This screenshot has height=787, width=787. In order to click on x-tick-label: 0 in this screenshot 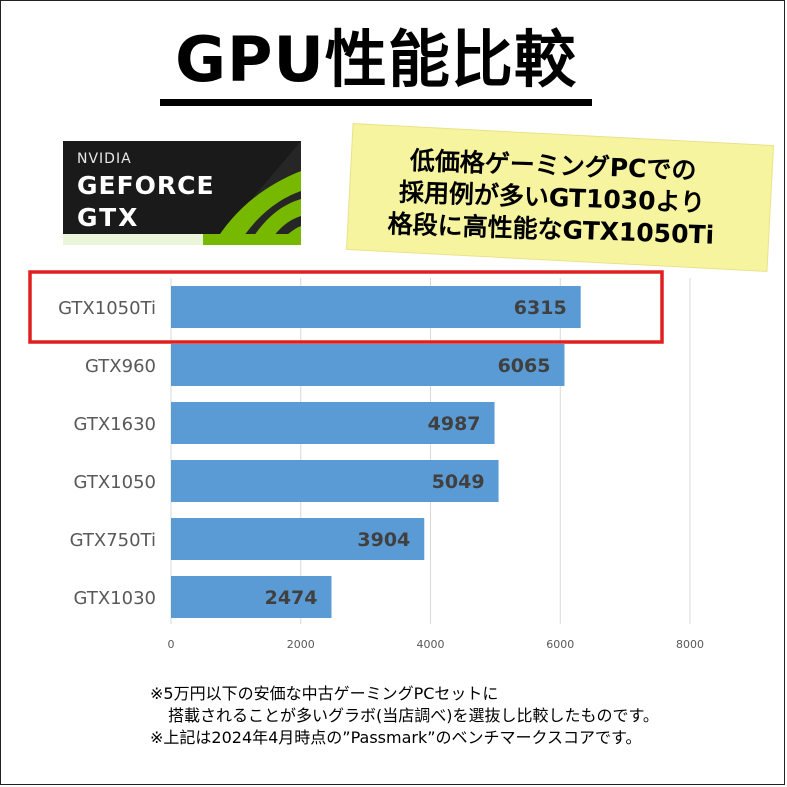, I will do `click(171, 644)`.